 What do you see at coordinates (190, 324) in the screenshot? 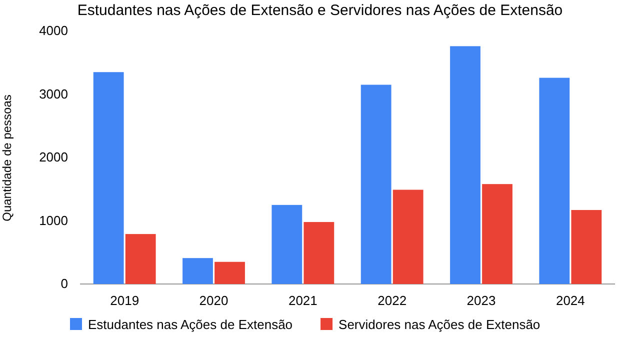
I see `legend-label: Estudantes nas Ações de Extensão` at bounding box center [190, 324].